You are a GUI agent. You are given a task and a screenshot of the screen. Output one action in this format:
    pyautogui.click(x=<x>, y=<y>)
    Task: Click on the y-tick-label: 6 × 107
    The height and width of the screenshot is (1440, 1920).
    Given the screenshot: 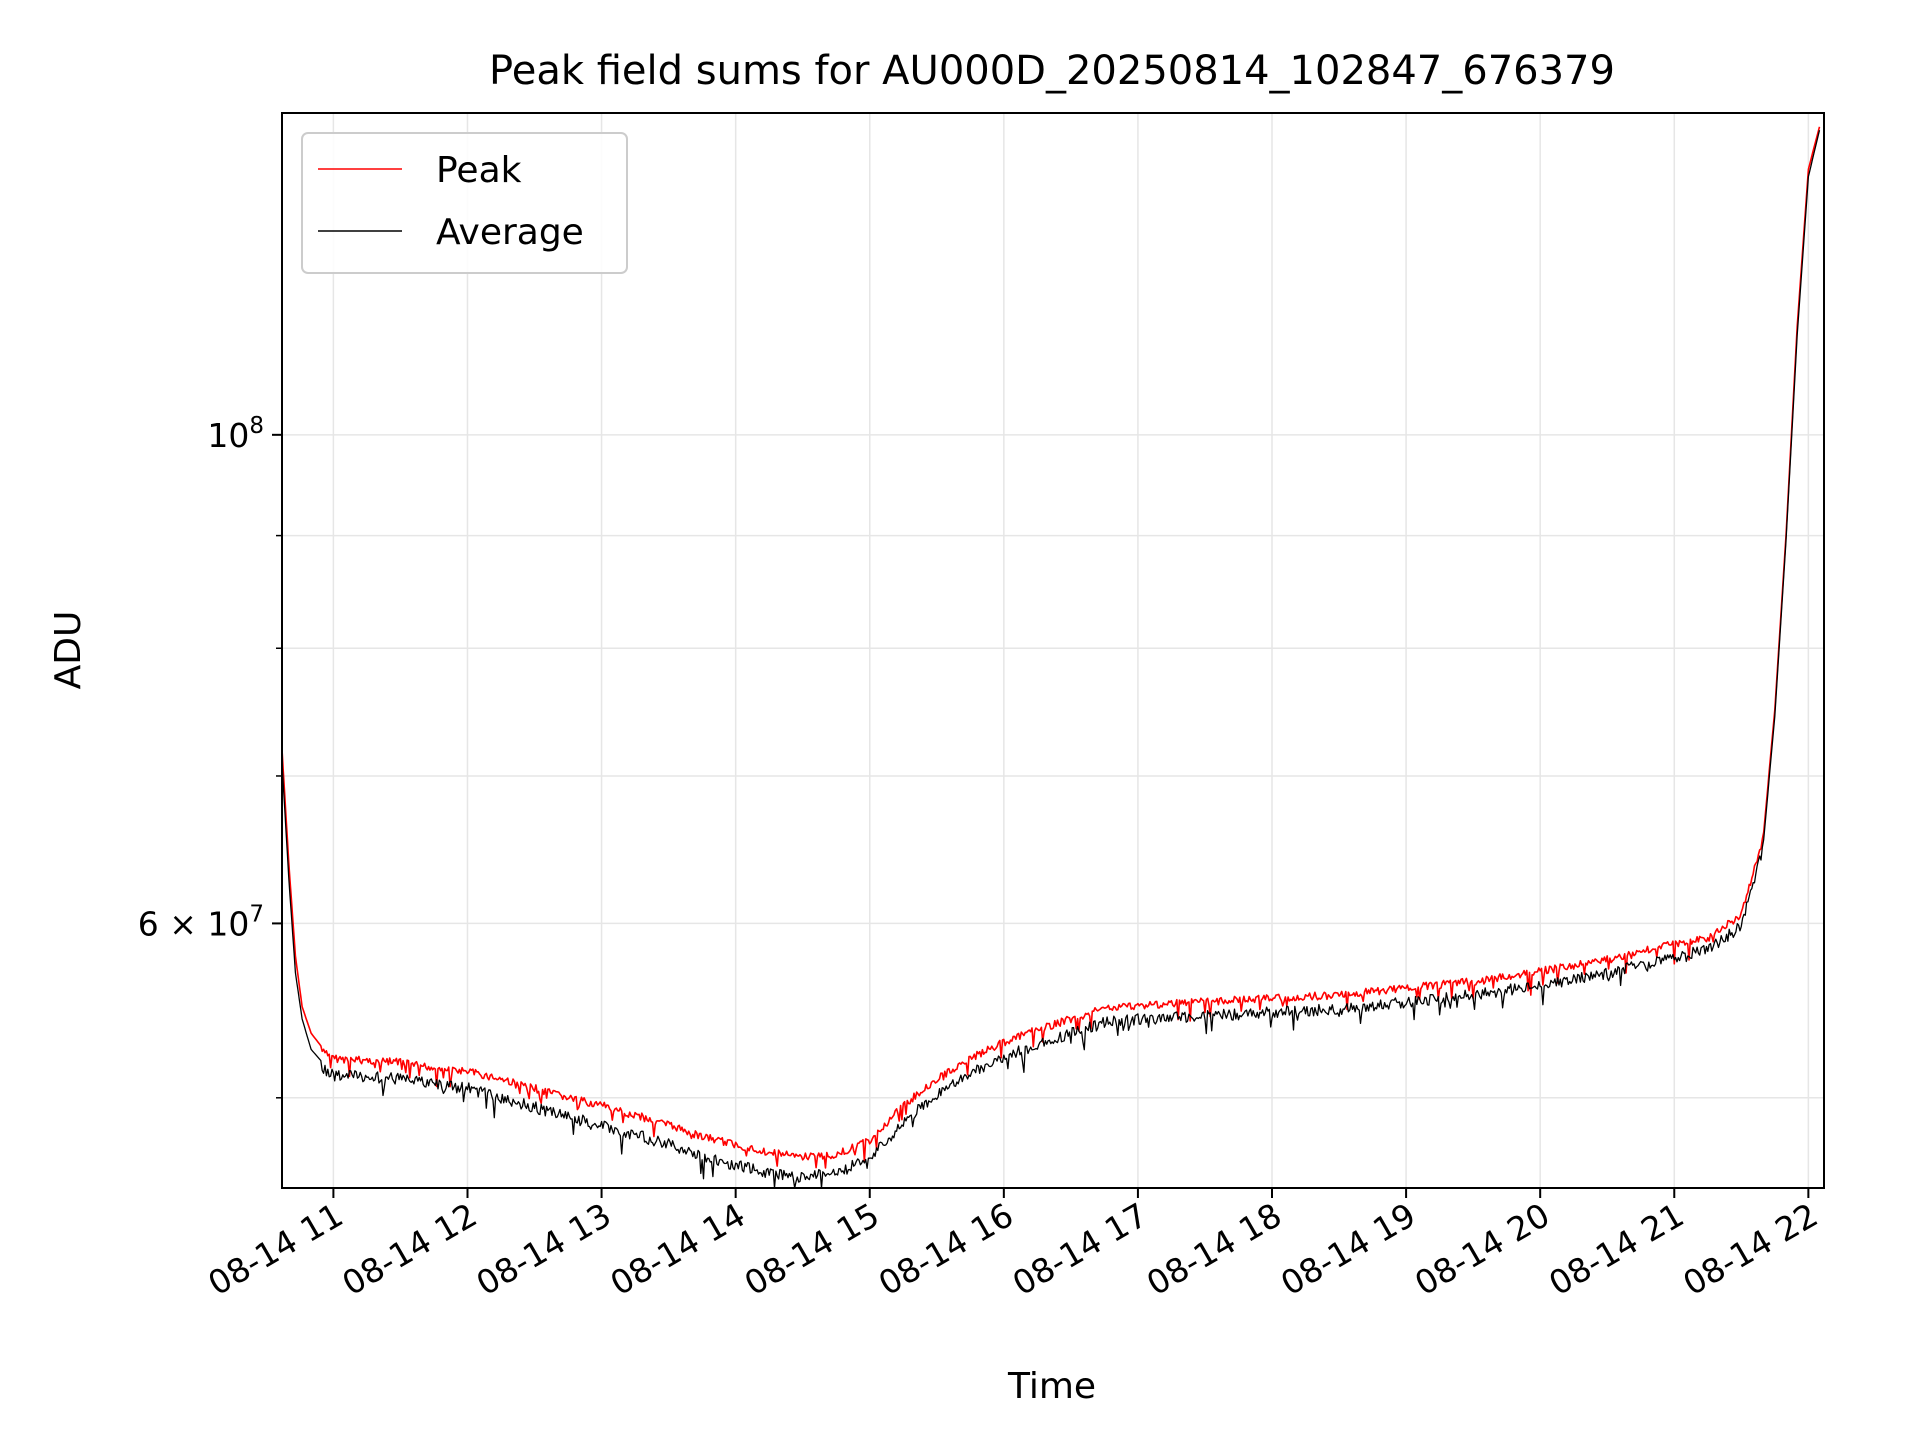 What is the action you would take?
    pyautogui.click(x=201, y=922)
    